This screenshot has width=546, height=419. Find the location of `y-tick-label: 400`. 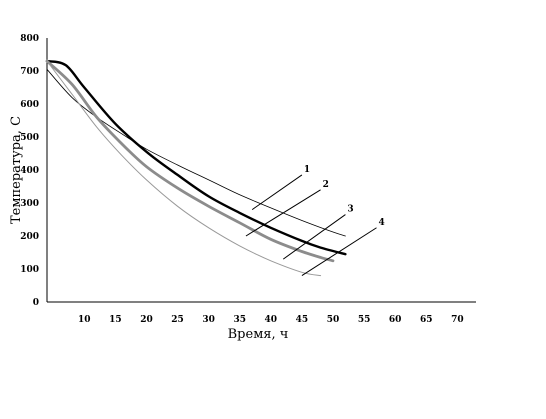

y-tick-label: 400 is located at coordinates (29, 171).